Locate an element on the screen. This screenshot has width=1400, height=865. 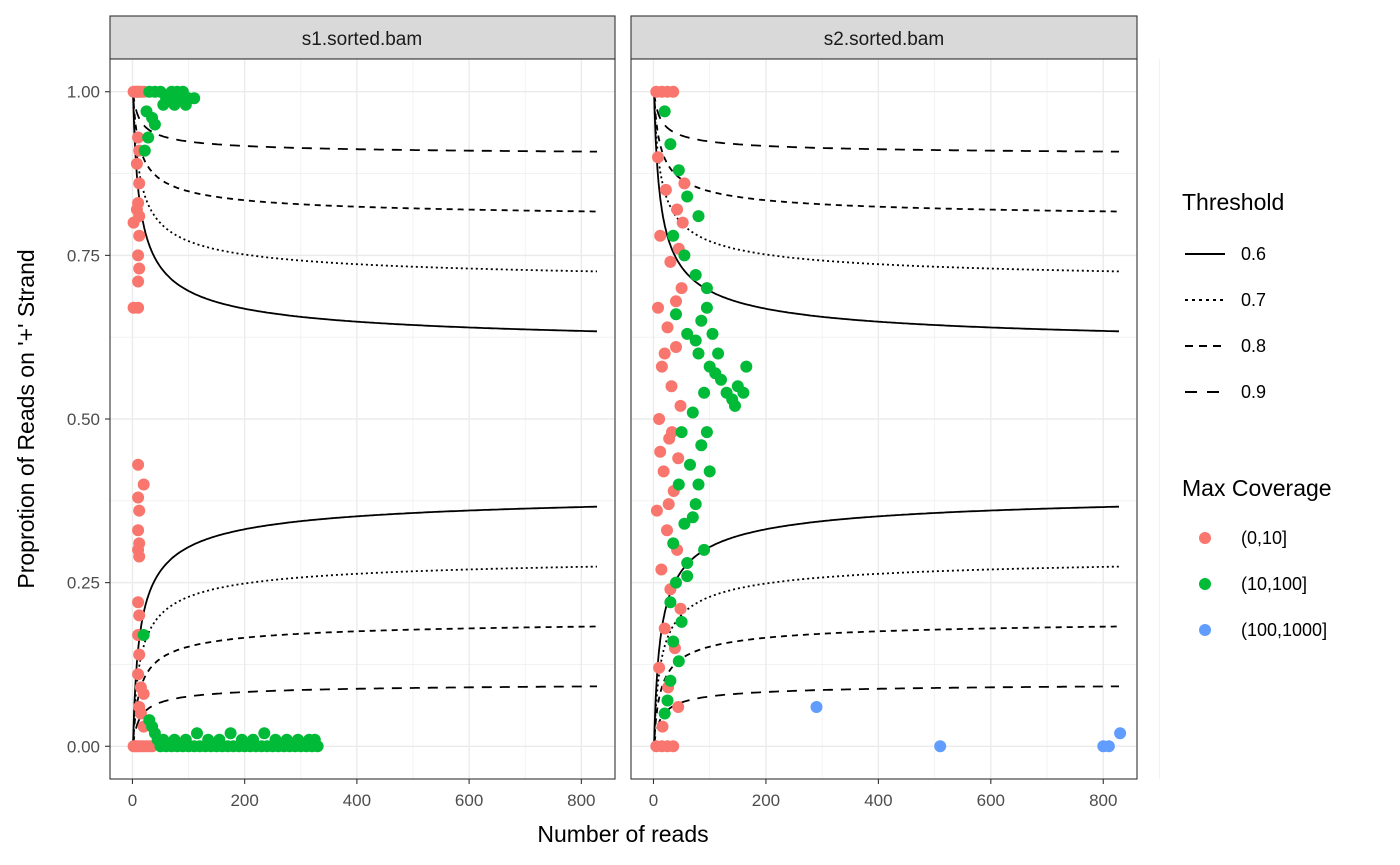
y-tick-label: 0.75 is located at coordinates (83, 255).